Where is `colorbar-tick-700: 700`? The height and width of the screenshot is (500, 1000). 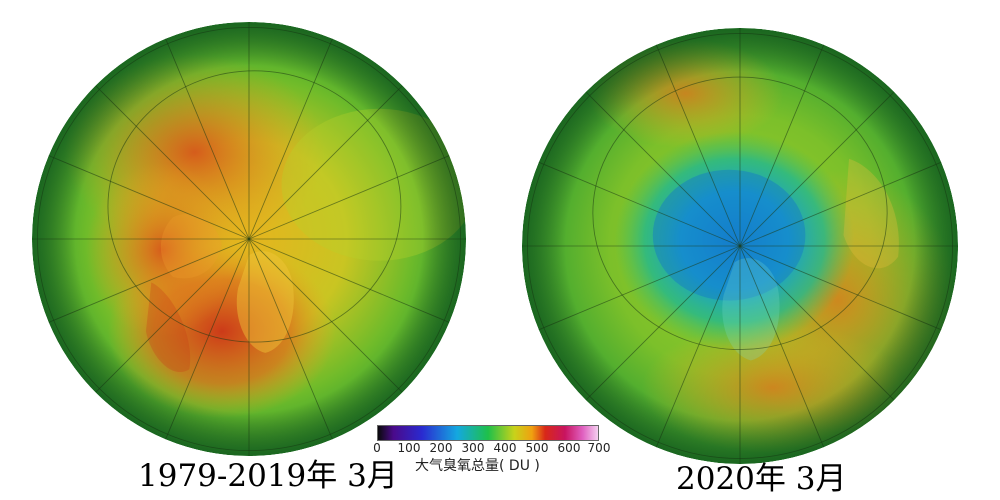
colorbar-tick-700: 700 is located at coordinates (599, 448).